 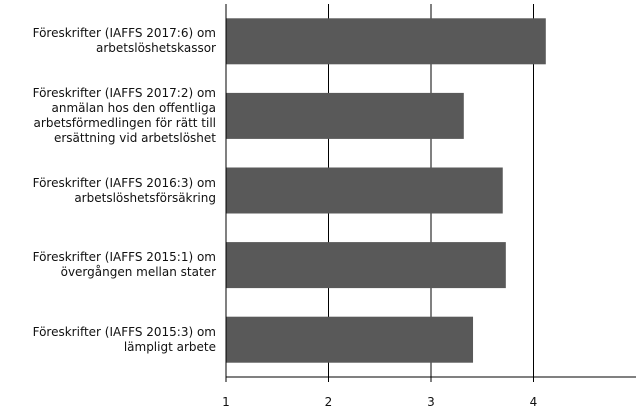 What do you see at coordinates (145, 197) in the screenshot?
I see `category-label-line: arbetslöshetsförsäkring` at bounding box center [145, 197].